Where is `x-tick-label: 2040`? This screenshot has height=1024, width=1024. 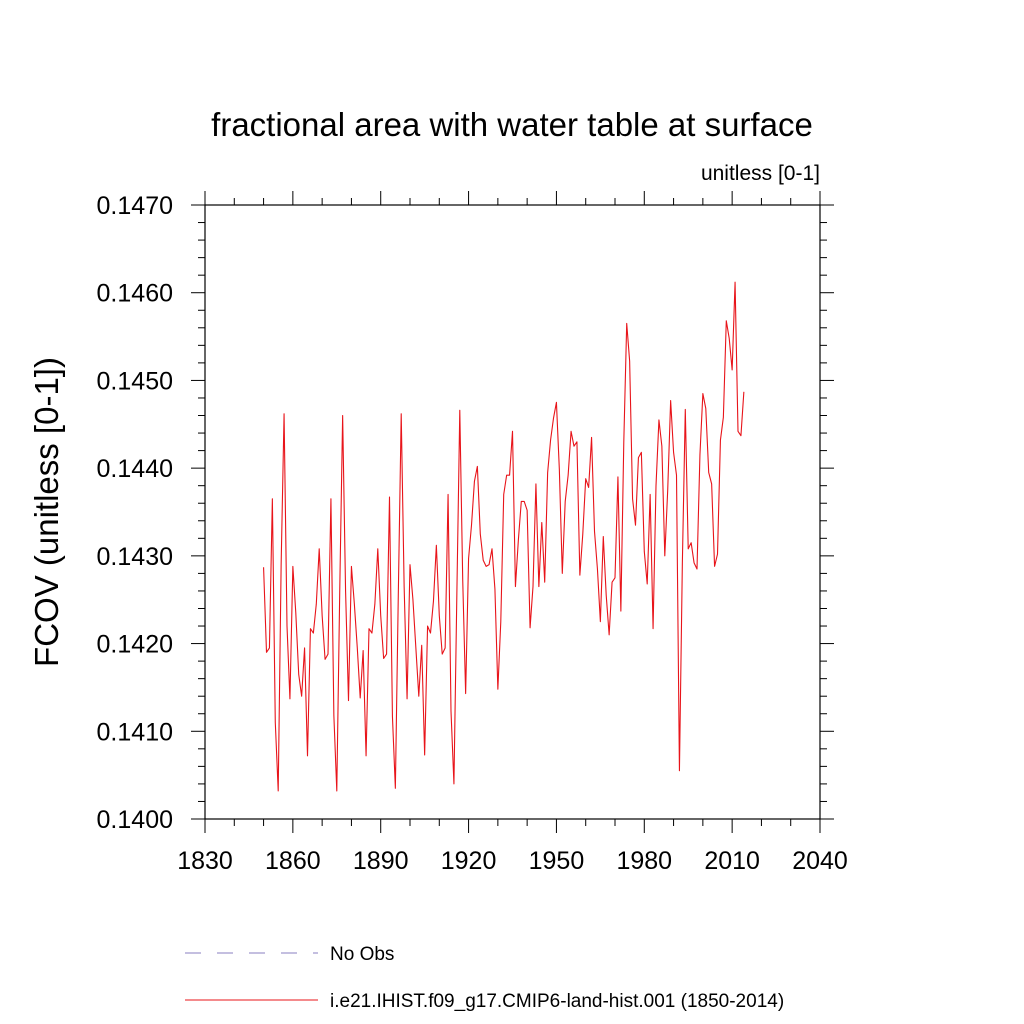 x-tick-label: 2040 is located at coordinates (820, 861).